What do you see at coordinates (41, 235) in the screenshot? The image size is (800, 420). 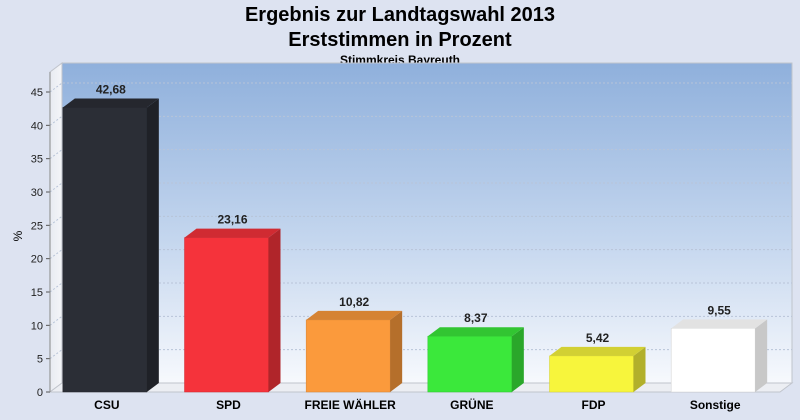 I see `y-axis-ticks: 0 5 10 15 20 25 30 35 40 45` at bounding box center [41, 235].